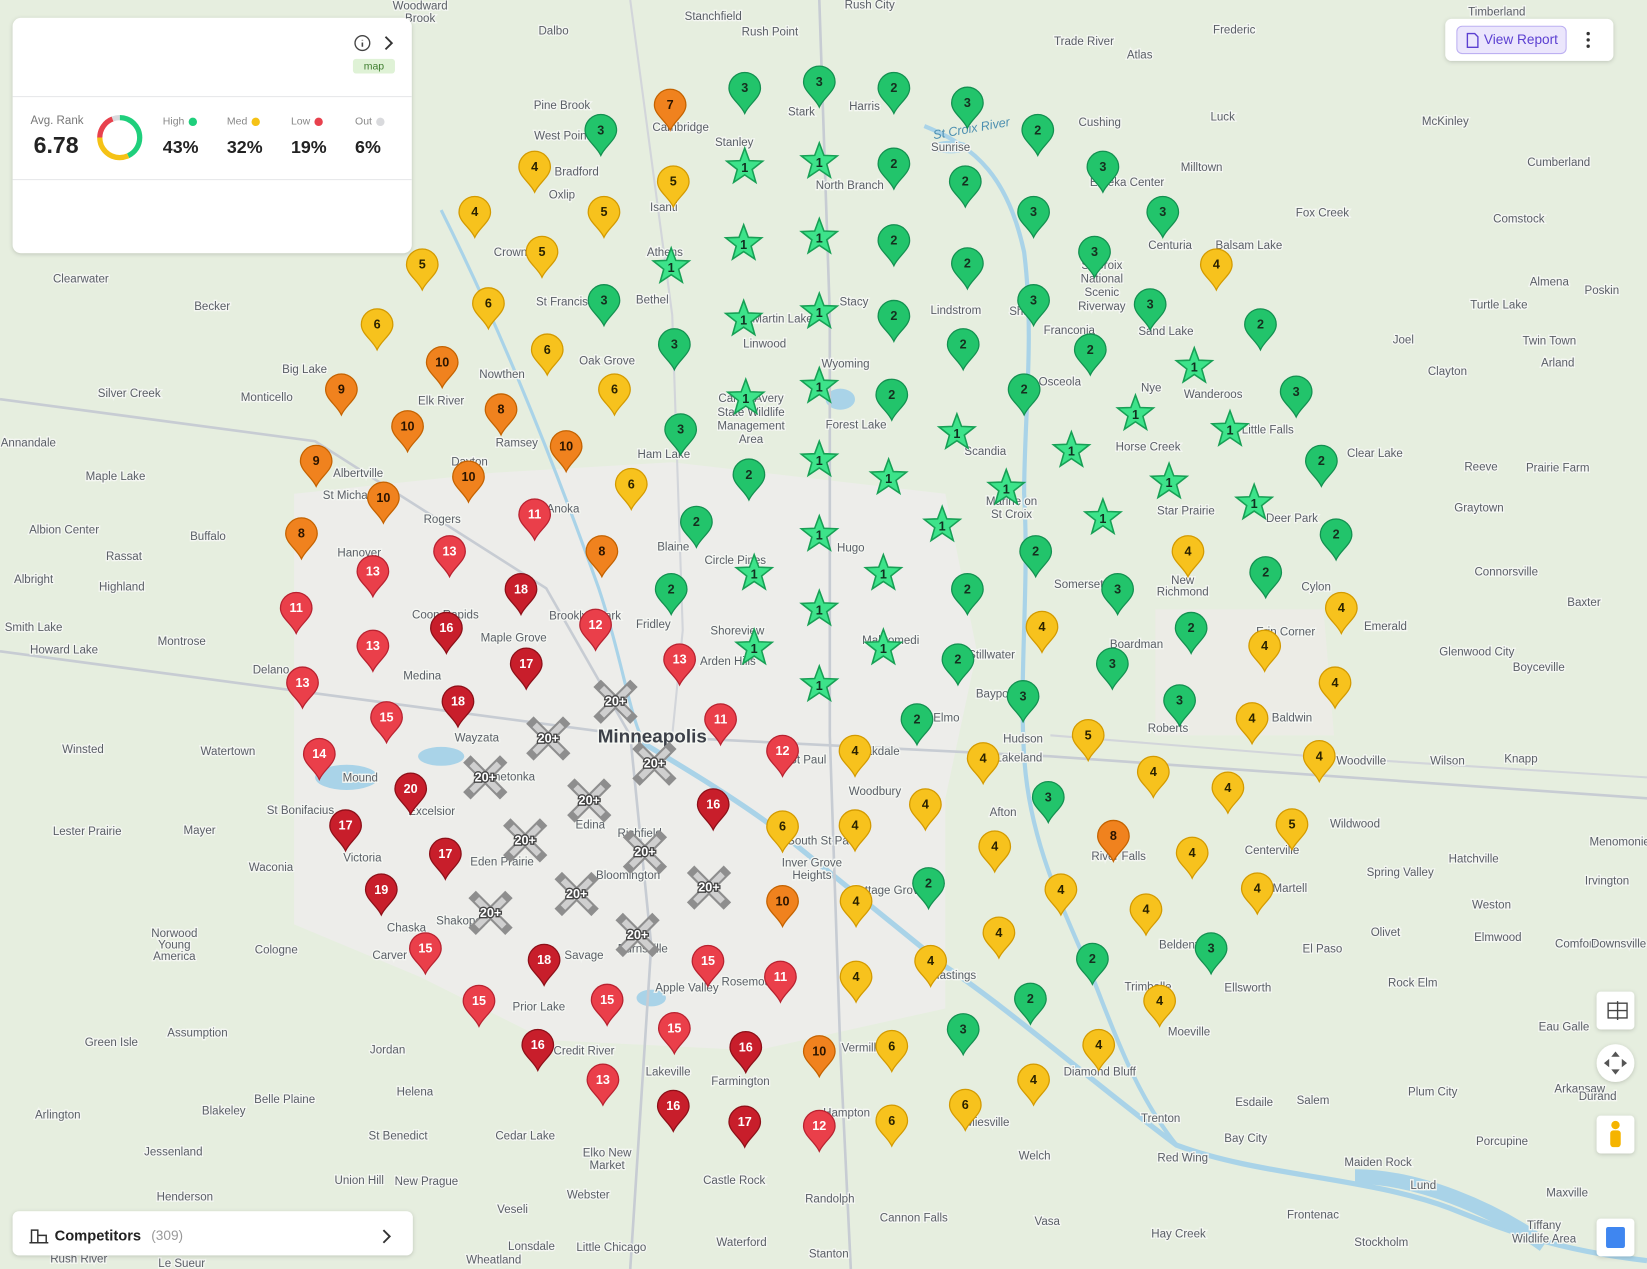 The image size is (1647, 1269). What do you see at coordinates (652, 736) in the screenshot?
I see `city-label: Minneapolis` at bounding box center [652, 736].